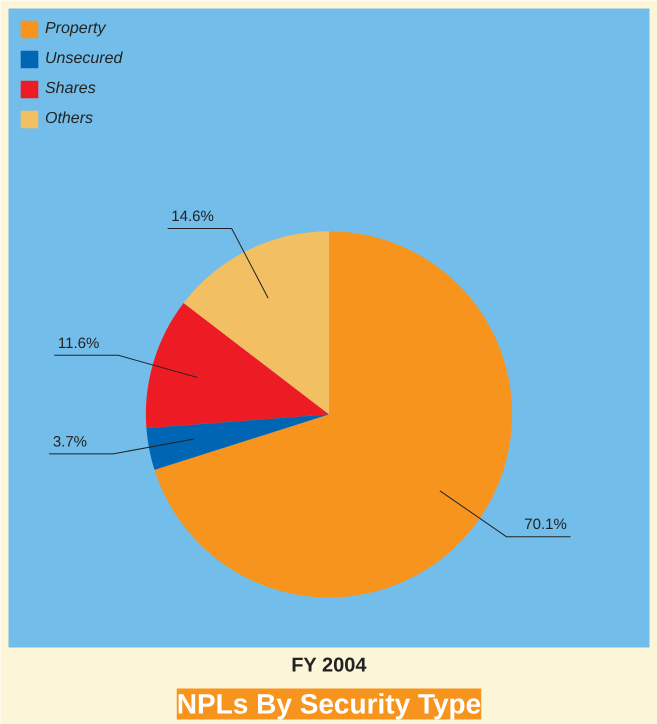 The height and width of the screenshot is (724, 657). Describe the element at coordinates (192, 217) in the screenshot. I see `data-label: 14.6%` at that location.